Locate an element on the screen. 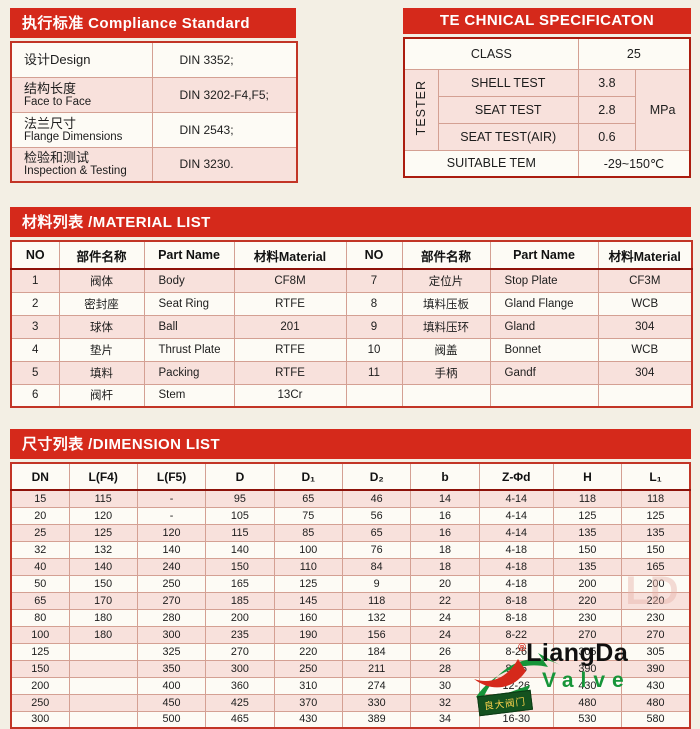 This screenshot has width=700, height=729. cell: 76 is located at coordinates (376, 549).